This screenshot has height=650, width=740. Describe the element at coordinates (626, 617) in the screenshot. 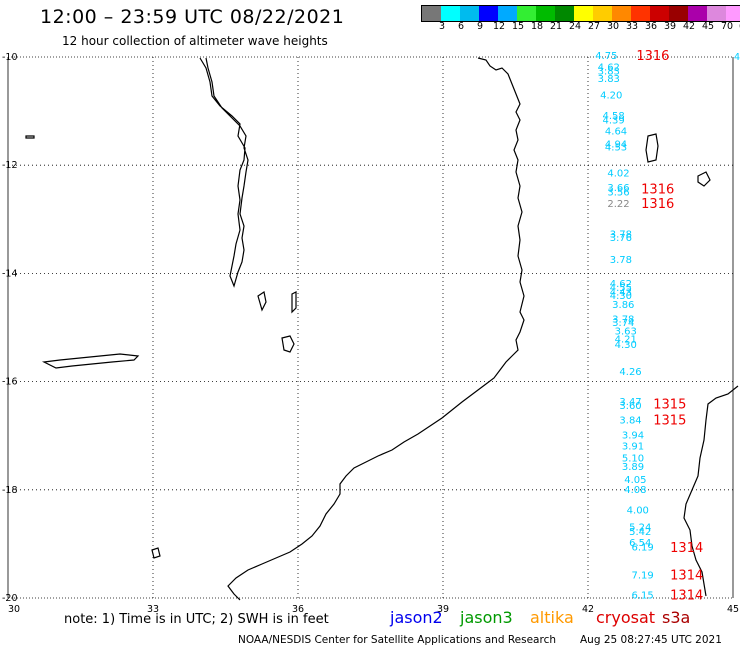

I see `legend-cryosat: cryosat` at that location.